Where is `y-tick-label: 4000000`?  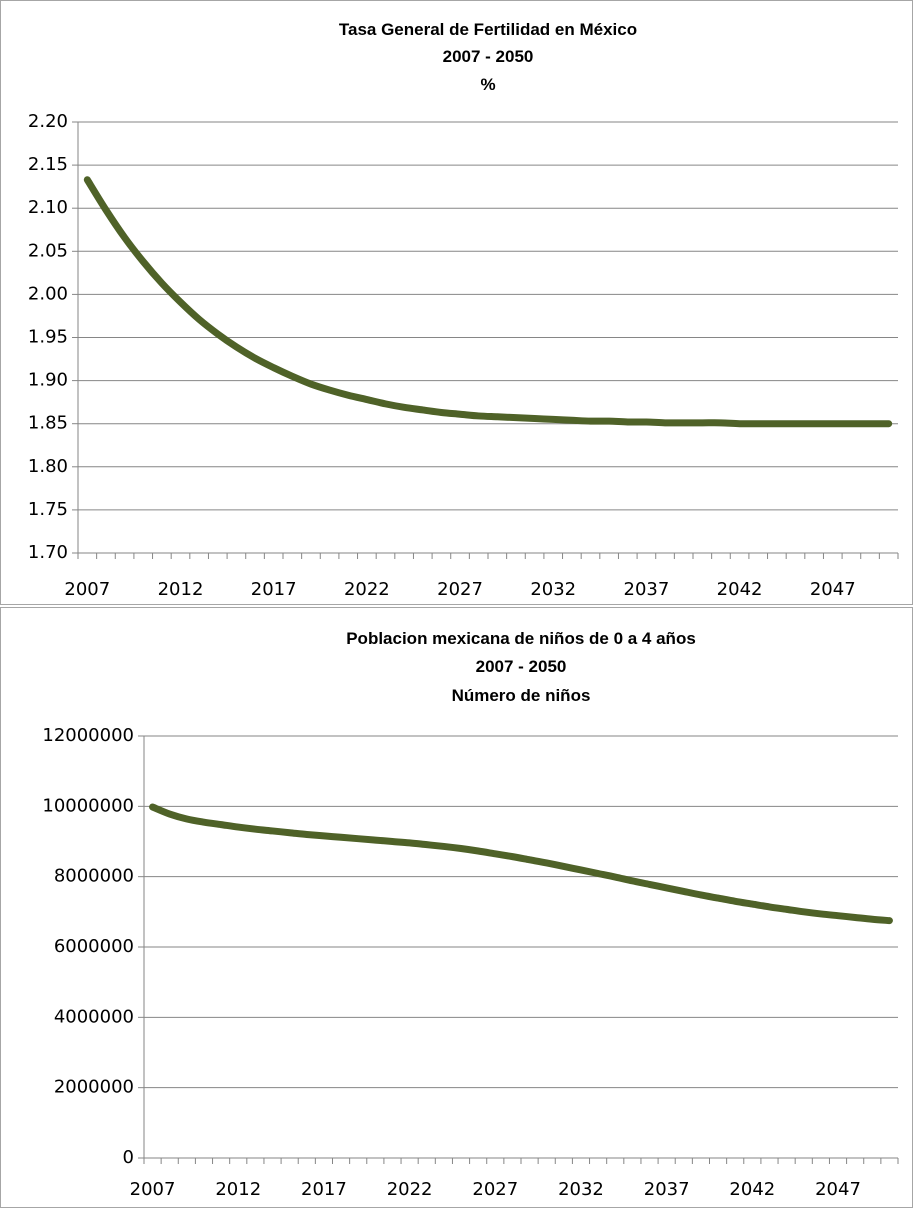 y-tick-label: 4000000 is located at coordinates (94, 1016).